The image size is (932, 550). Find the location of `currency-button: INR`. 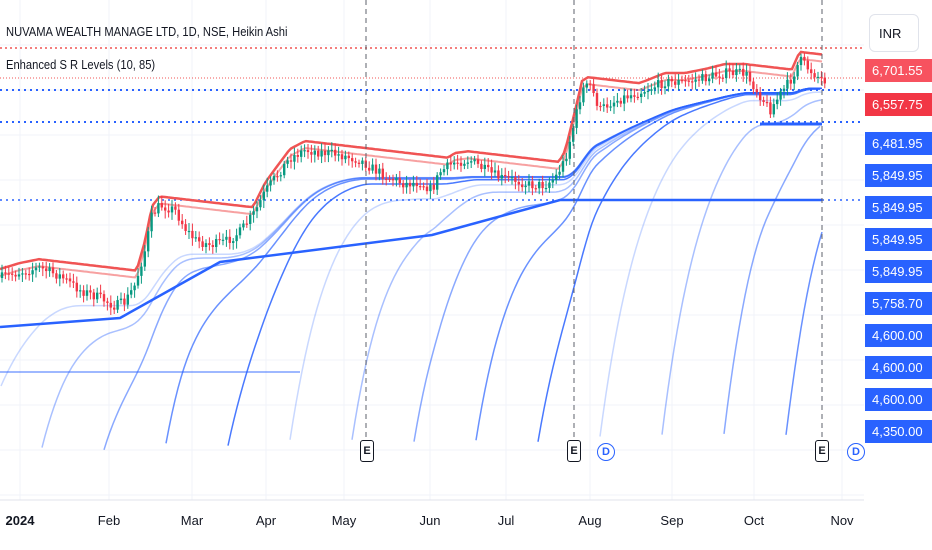

currency-button: INR is located at coordinates (894, 33).